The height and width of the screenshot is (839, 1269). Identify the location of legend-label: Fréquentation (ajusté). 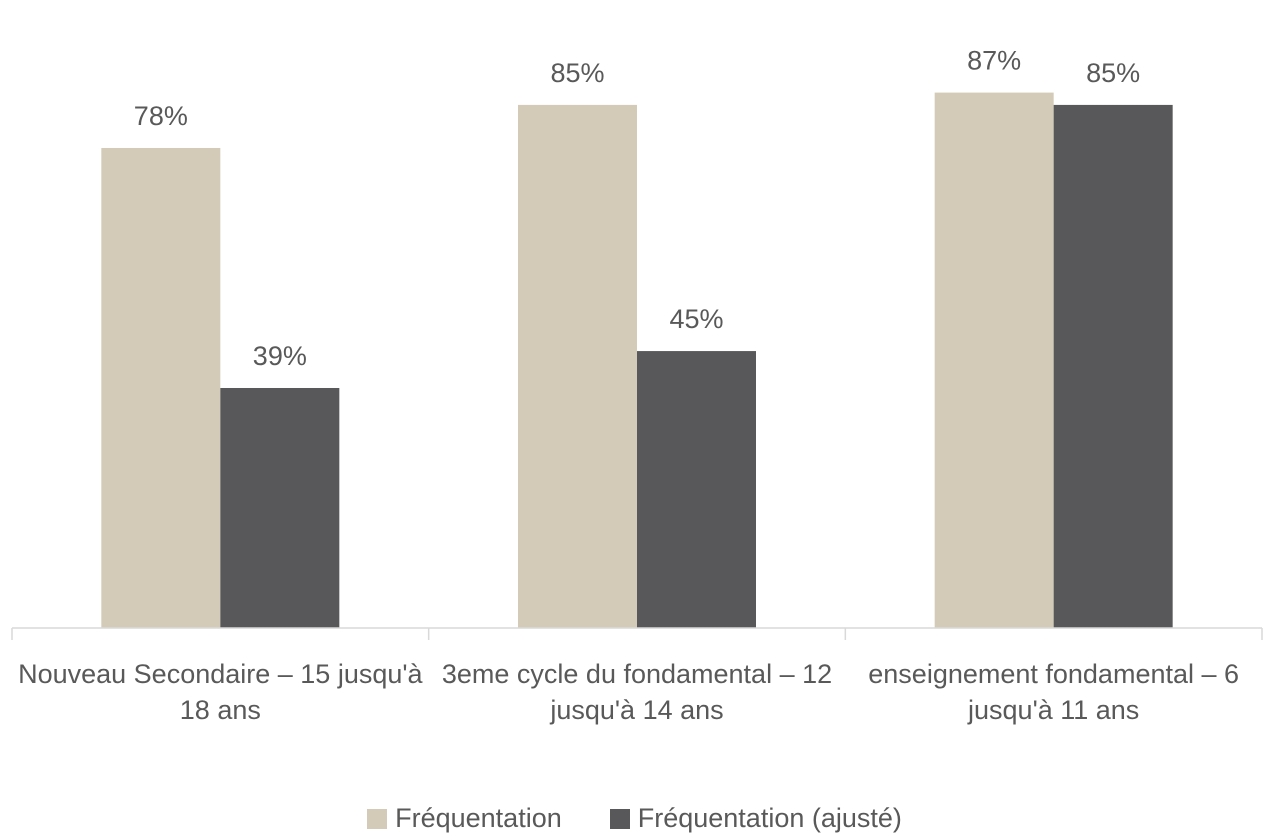
(769, 818).